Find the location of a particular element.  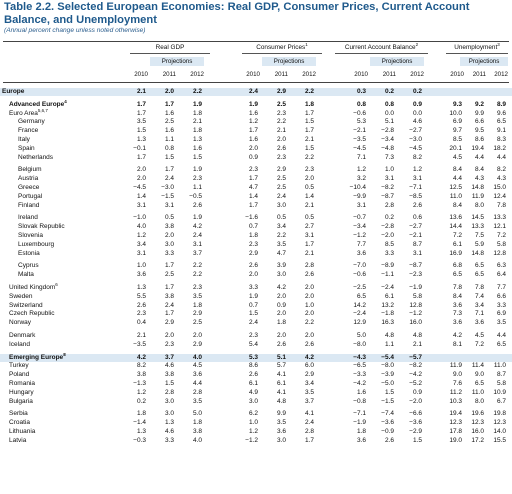

row-label: Emerging Europe8 is located at coordinates (37, 356).